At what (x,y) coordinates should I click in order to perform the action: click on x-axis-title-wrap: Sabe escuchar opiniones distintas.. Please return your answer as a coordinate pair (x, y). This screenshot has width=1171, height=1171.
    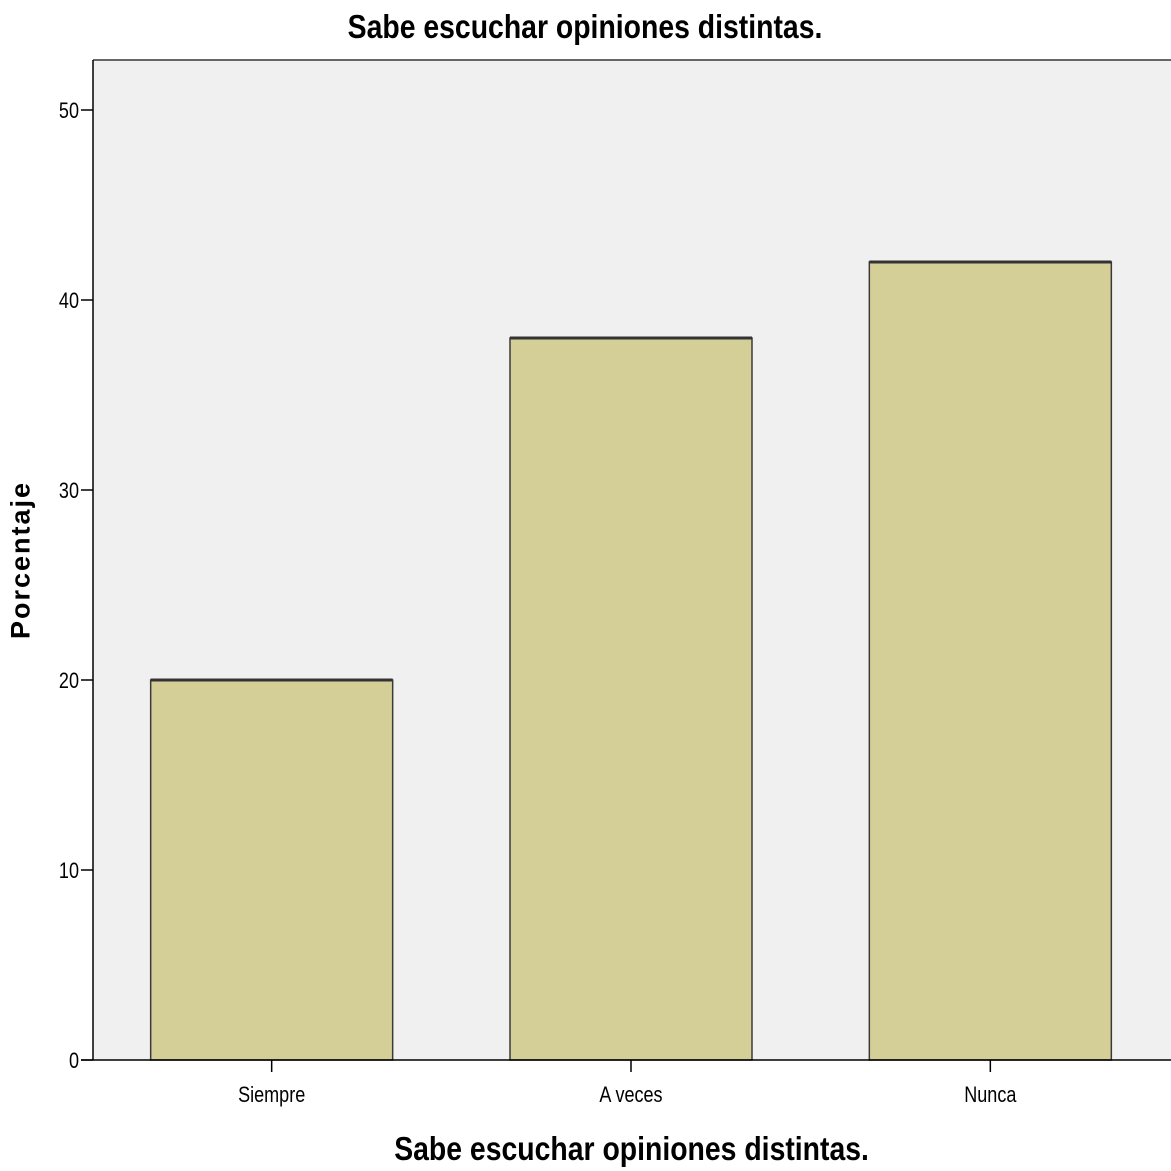
    Looking at the image, I should click on (591, 1149).